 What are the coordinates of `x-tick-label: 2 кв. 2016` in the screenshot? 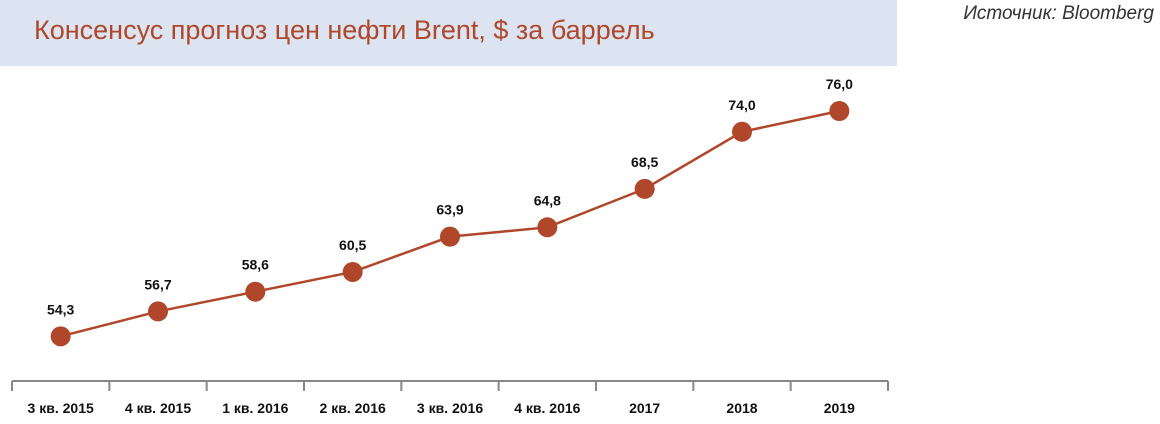 It's located at (353, 408).